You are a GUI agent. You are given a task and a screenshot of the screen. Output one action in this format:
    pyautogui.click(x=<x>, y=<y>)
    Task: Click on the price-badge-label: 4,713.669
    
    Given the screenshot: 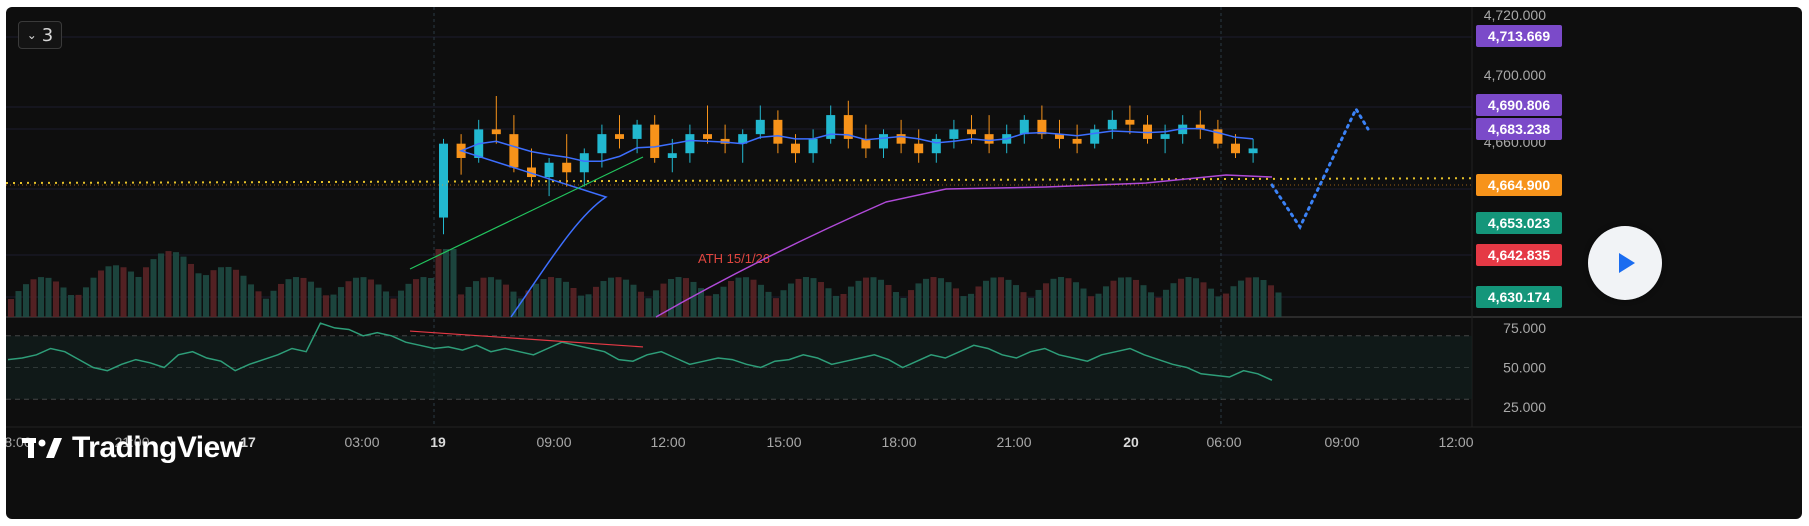 What is the action you would take?
    pyautogui.click(x=1519, y=36)
    